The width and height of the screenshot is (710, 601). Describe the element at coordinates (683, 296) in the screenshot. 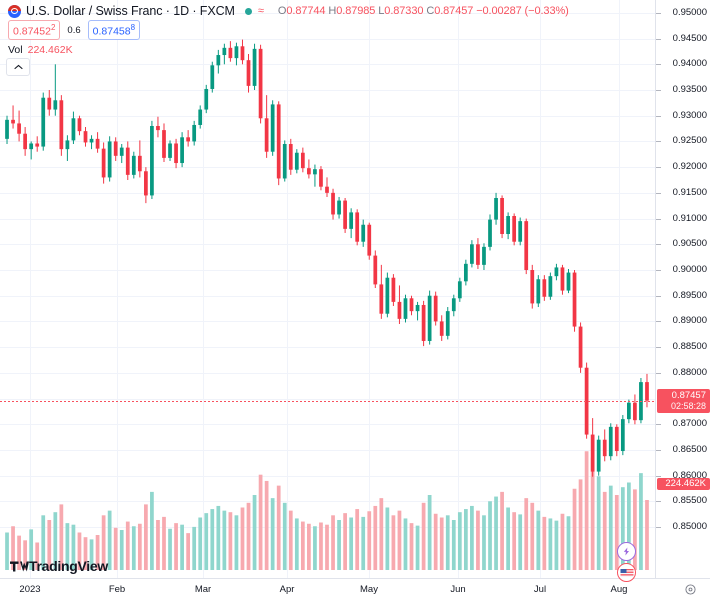

I see `price-tick-label: 0.89500` at that location.